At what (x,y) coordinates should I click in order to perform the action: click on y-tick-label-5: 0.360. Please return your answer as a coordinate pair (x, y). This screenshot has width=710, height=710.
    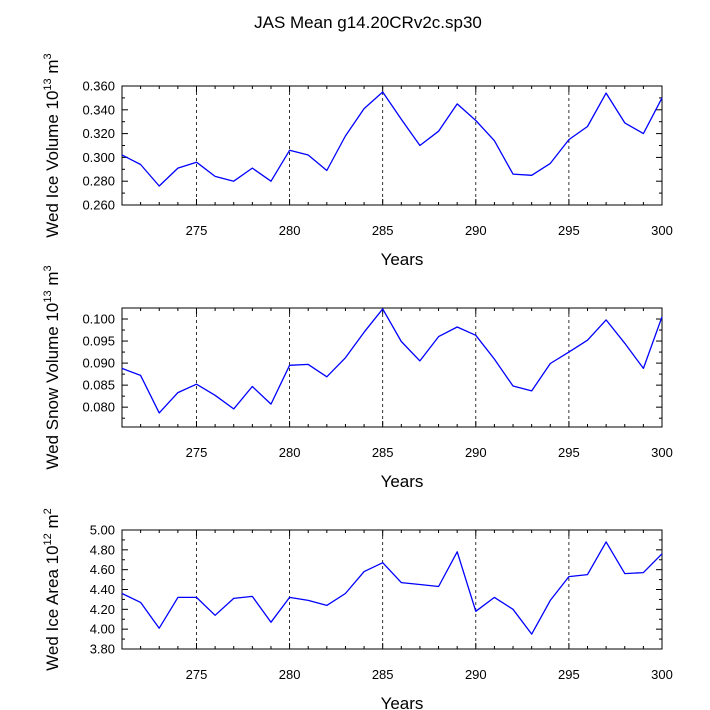
    Looking at the image, I should click on (98, 86).